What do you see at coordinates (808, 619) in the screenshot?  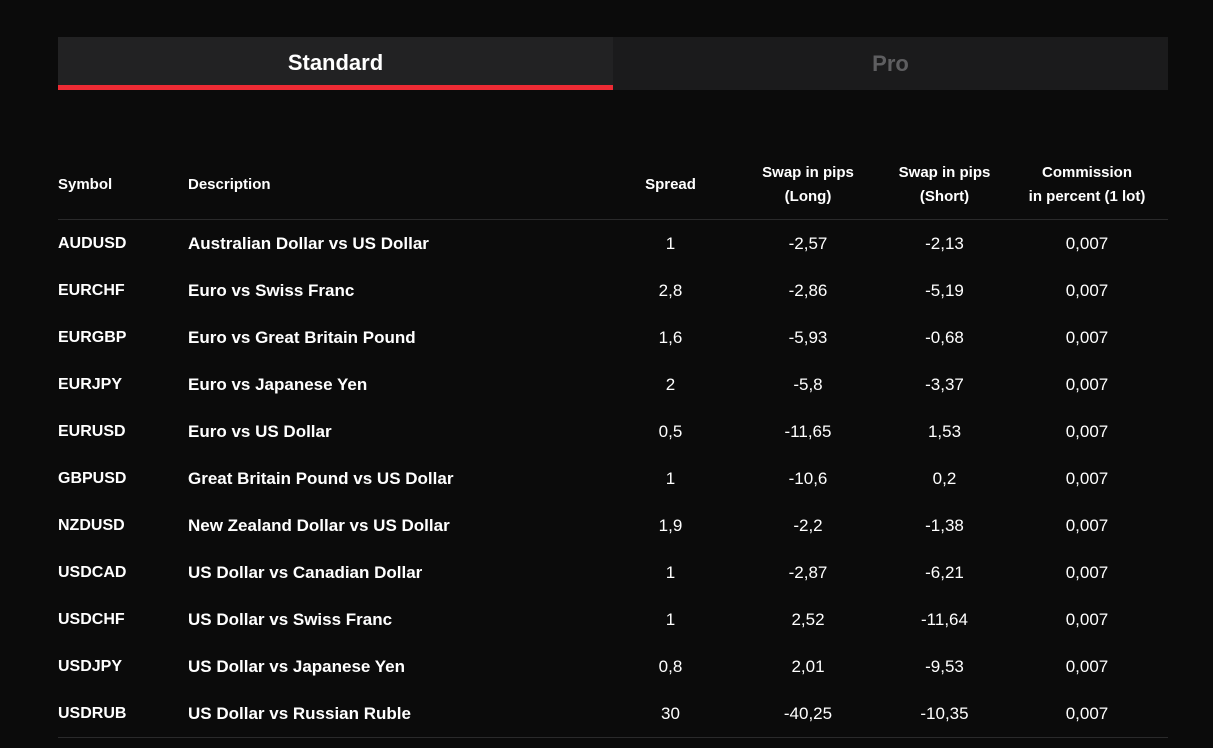 I see `cell-swap-long: 2,52` at bounding box center [808, 619].